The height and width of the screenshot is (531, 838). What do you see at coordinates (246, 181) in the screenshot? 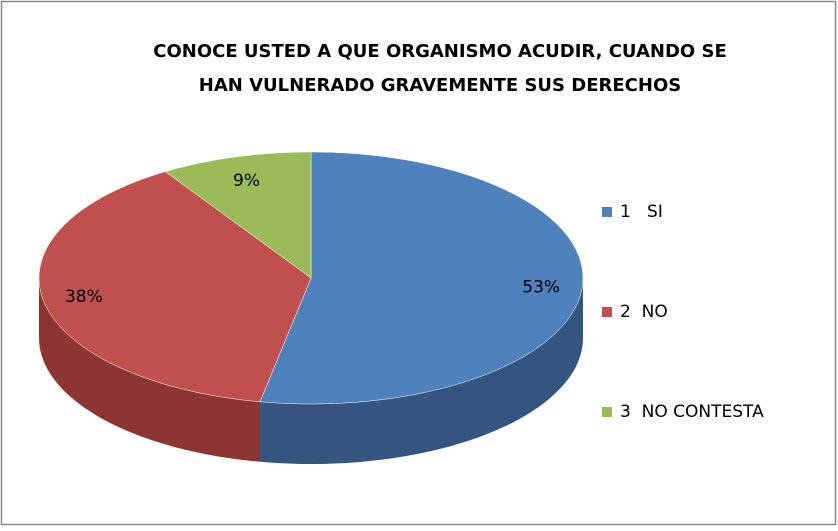
I see `data-label: 9%` at bounding box center [246, 181].